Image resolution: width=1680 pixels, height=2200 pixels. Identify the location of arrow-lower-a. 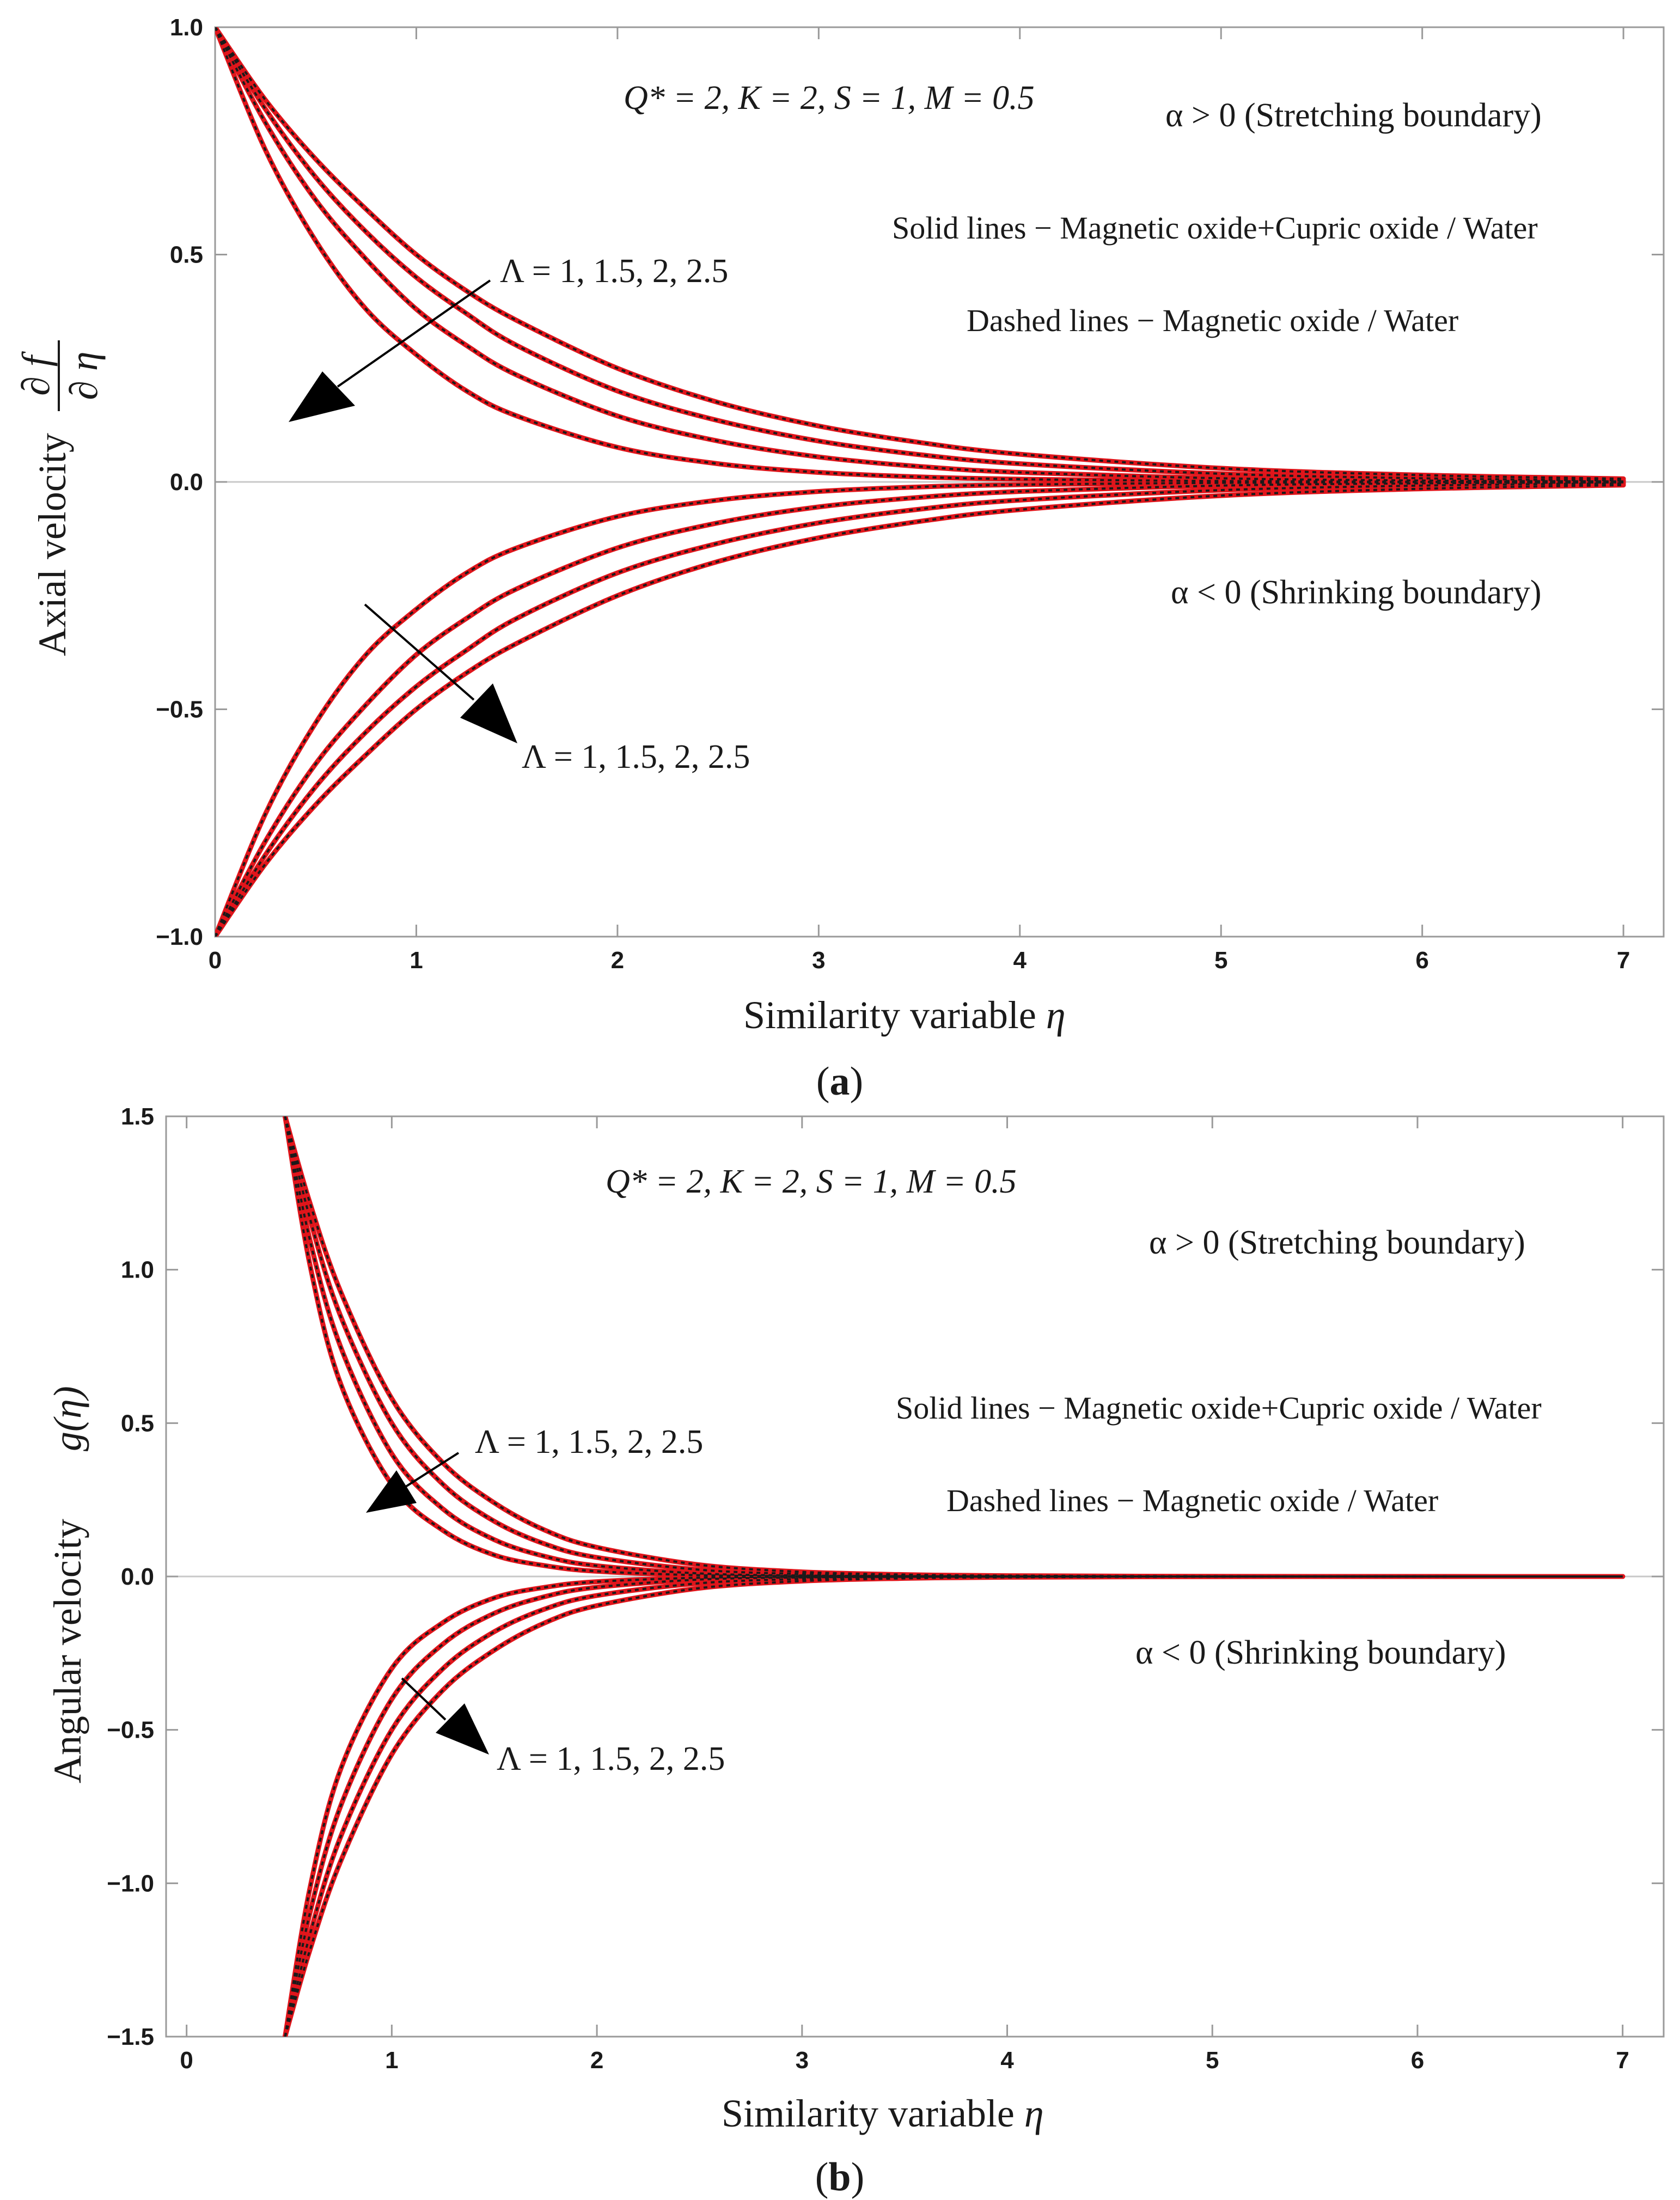
(440, 673).